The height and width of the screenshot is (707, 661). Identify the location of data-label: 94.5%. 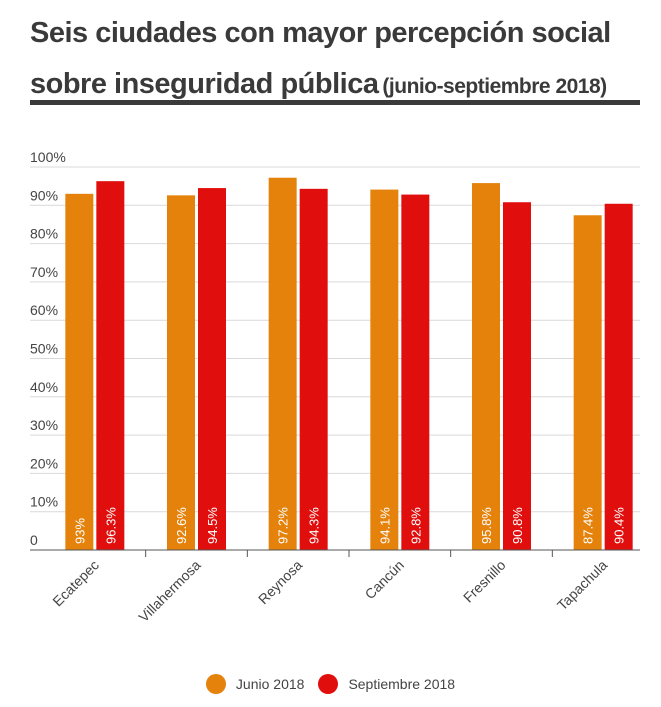
(212, 525).